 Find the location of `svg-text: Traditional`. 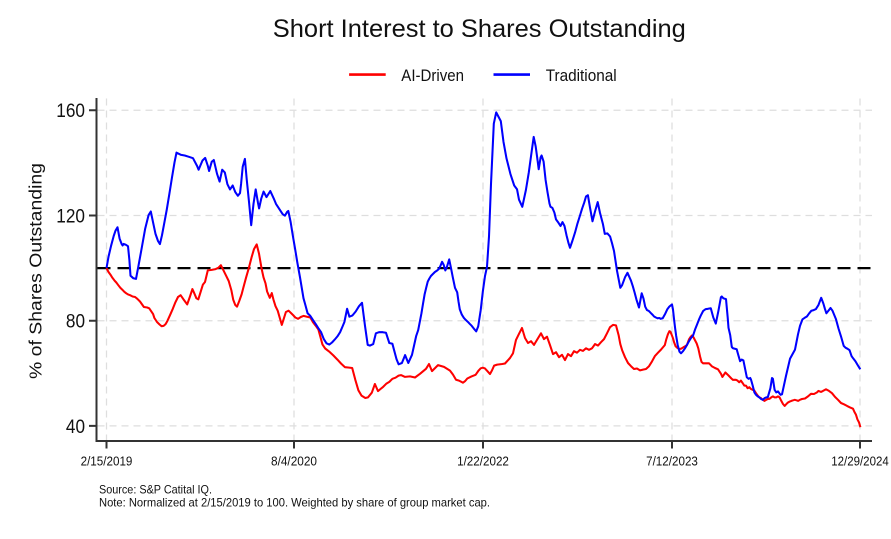

svg-text: Traditional is located at coordinates (581, 75).